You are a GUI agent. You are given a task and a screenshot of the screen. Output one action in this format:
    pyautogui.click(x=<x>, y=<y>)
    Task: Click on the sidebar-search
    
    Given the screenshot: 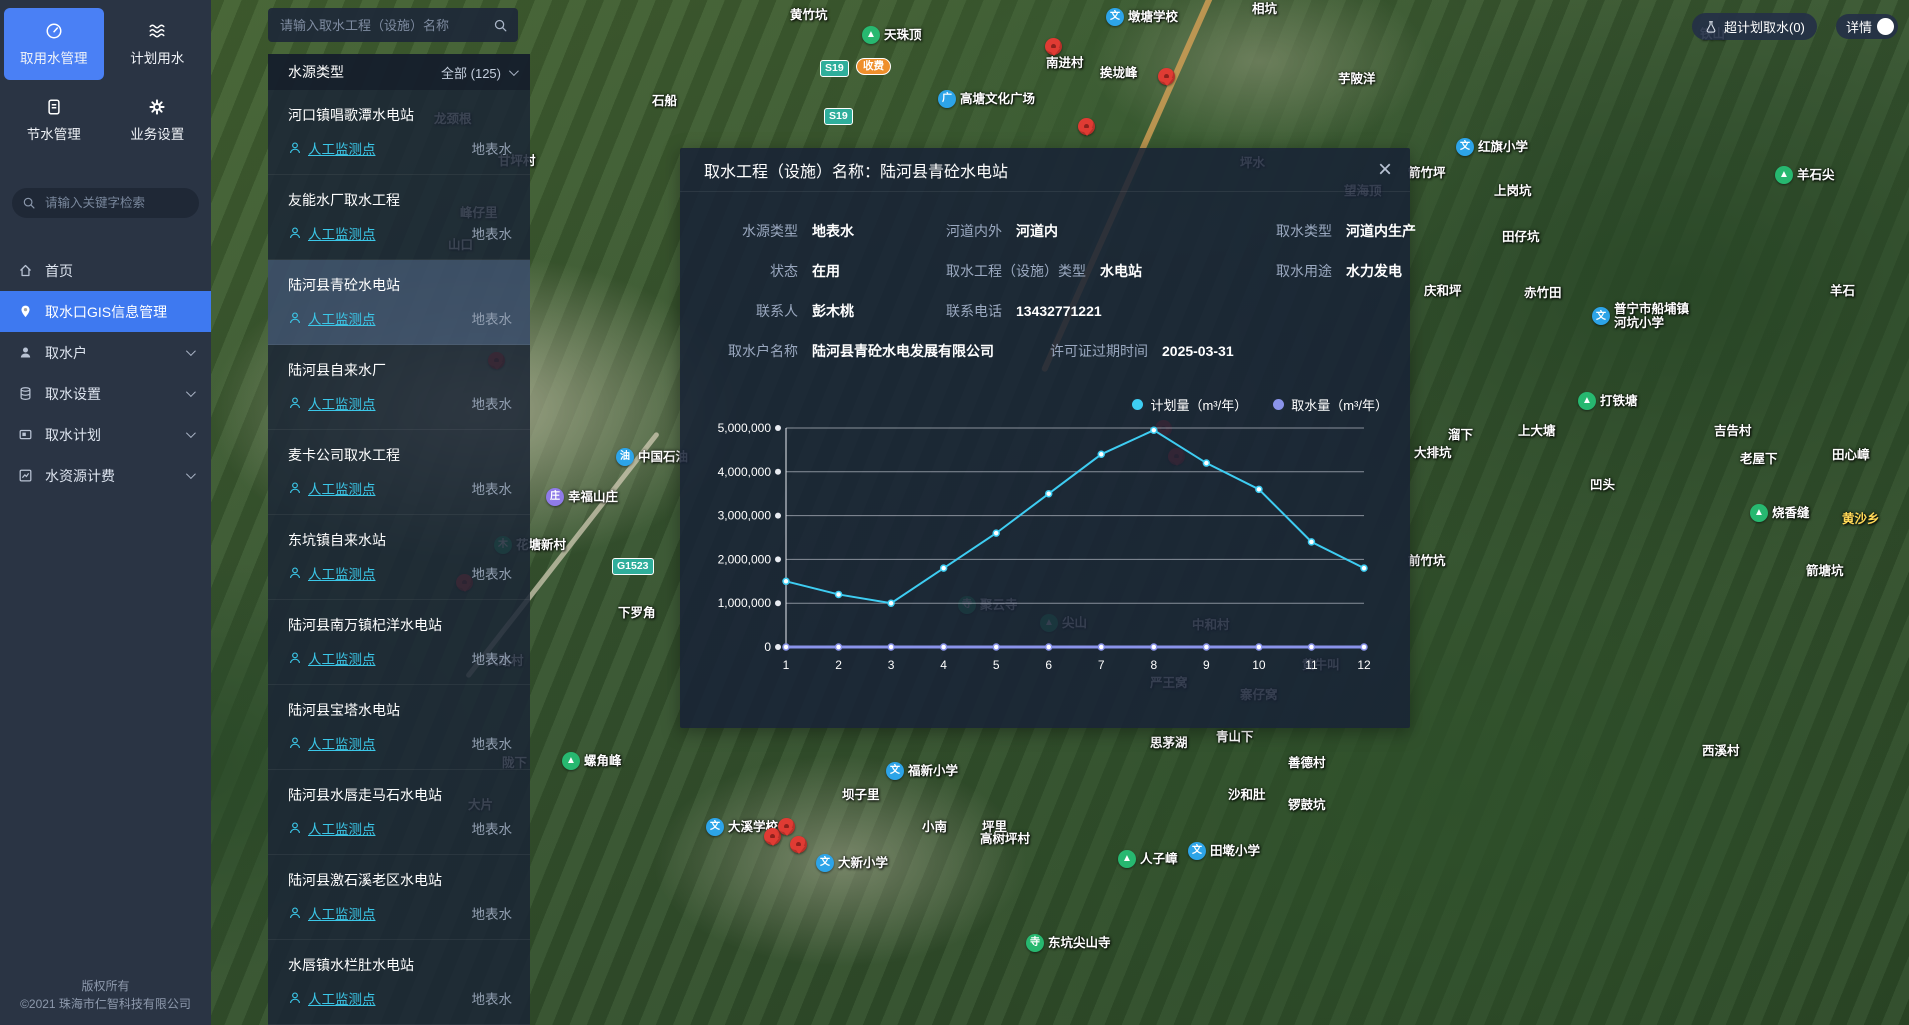 What is the action you would take?
    pyautogui.click(x=105, y=203)
    